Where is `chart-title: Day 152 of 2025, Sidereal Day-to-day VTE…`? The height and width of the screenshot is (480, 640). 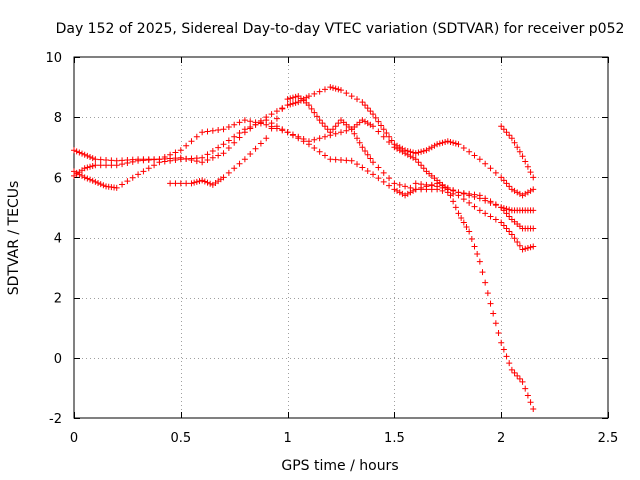 chart-title: Day 152 of 2025, Sidereal Day-to-day VTE… is located at coordinates (340, 29).